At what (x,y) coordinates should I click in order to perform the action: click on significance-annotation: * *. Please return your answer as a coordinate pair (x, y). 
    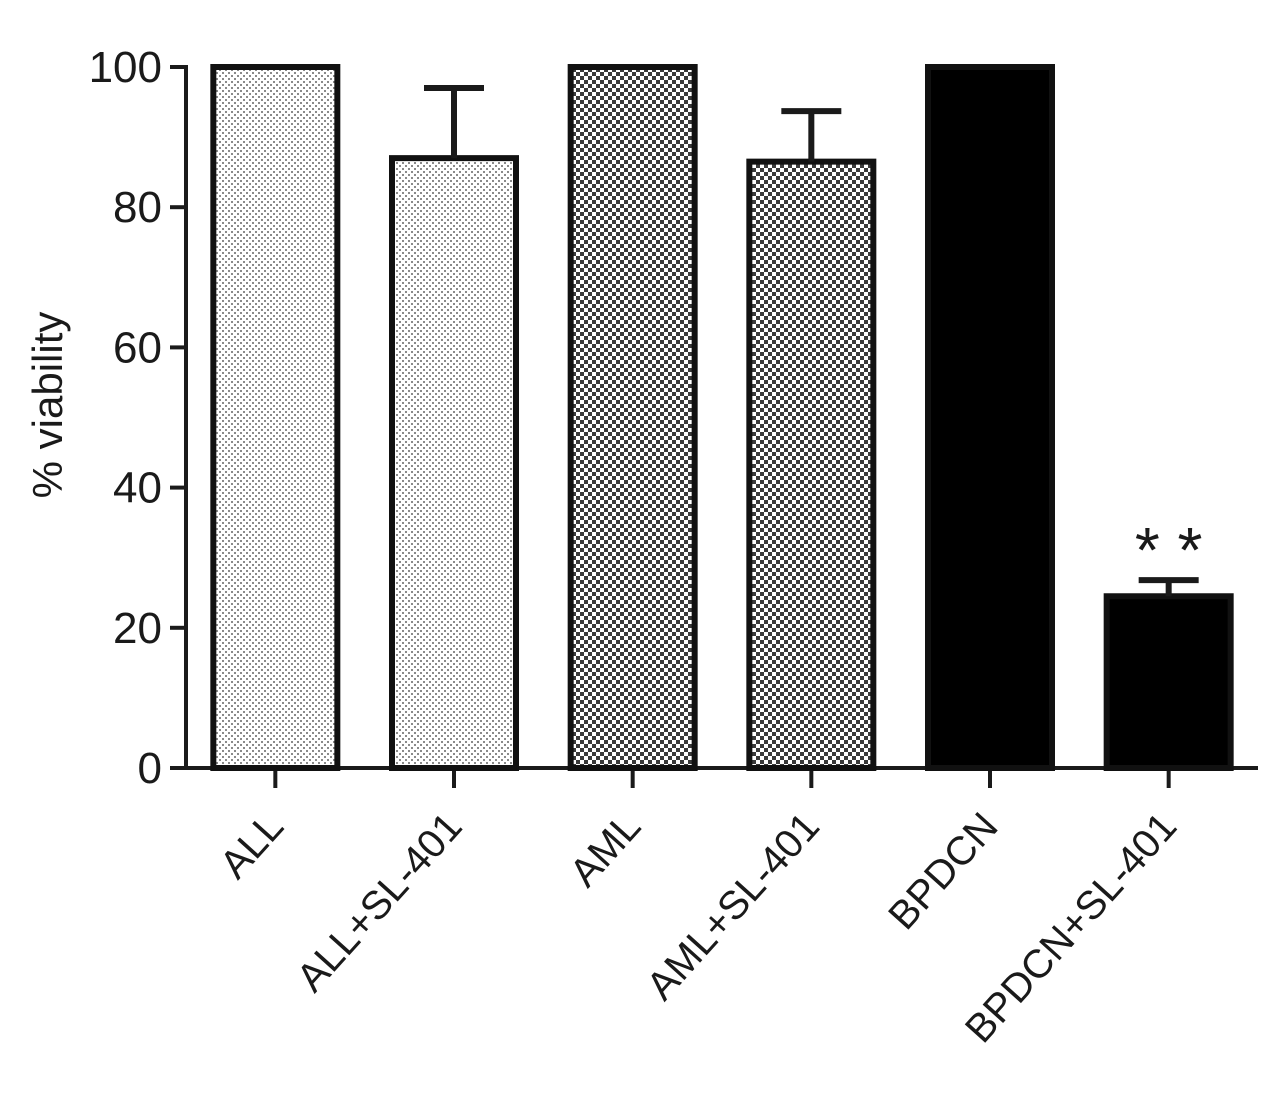
    Looking at the image, I should click on (1169, 550).